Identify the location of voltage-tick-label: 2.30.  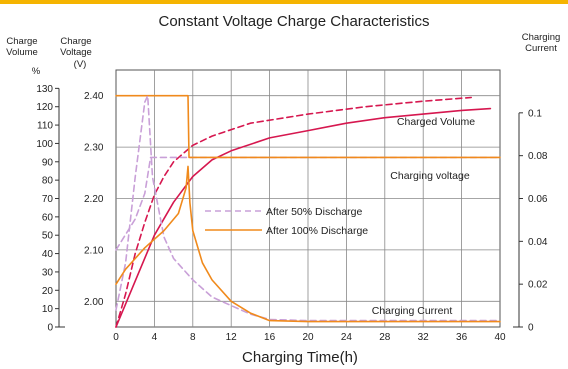
(94, 148).